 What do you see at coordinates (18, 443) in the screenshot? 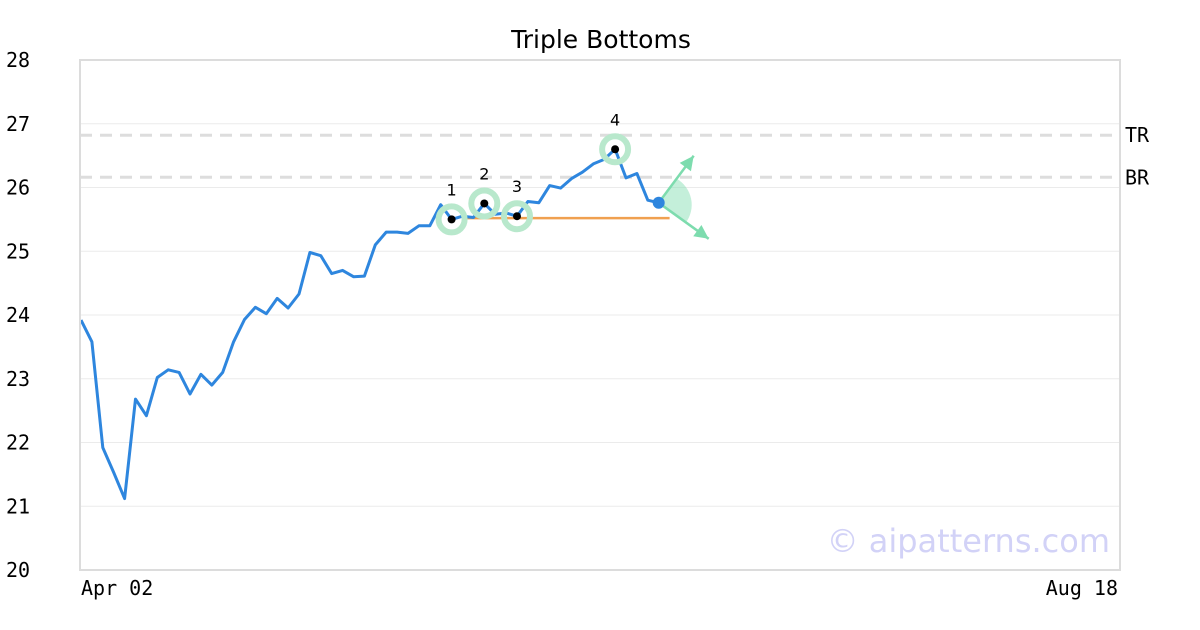
I see `y-tick-label: 22` at bounding box center [18, 443].